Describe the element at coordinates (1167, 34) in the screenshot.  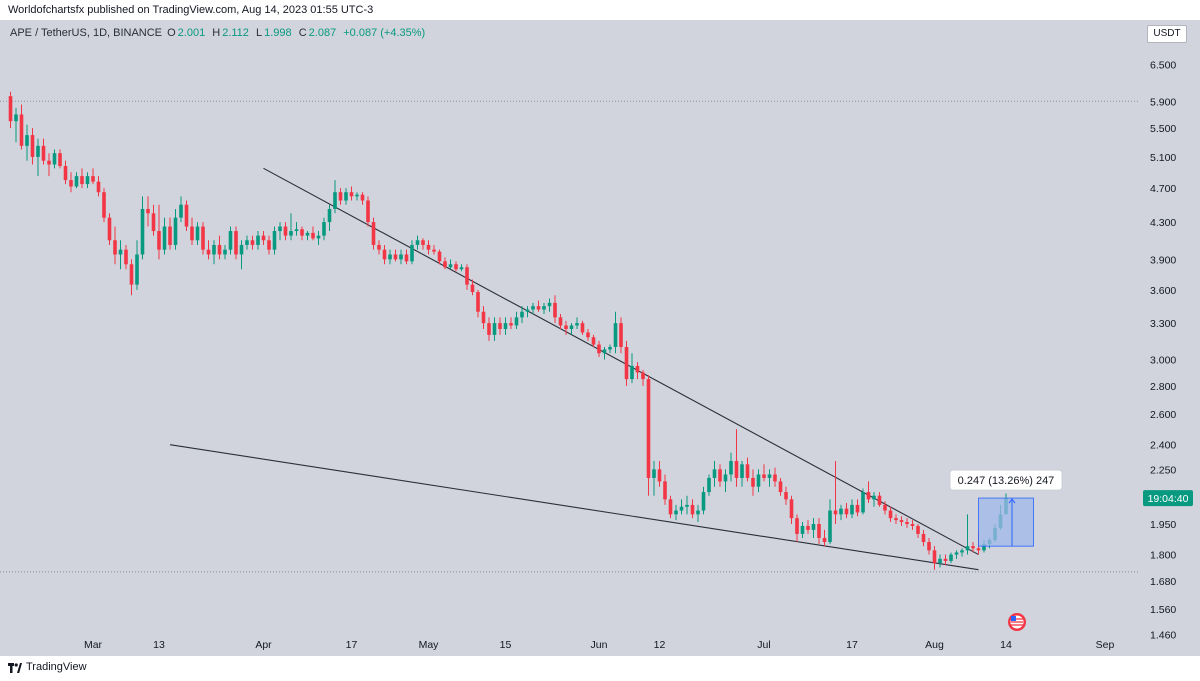
I see `currency-button: USDT` at that location.